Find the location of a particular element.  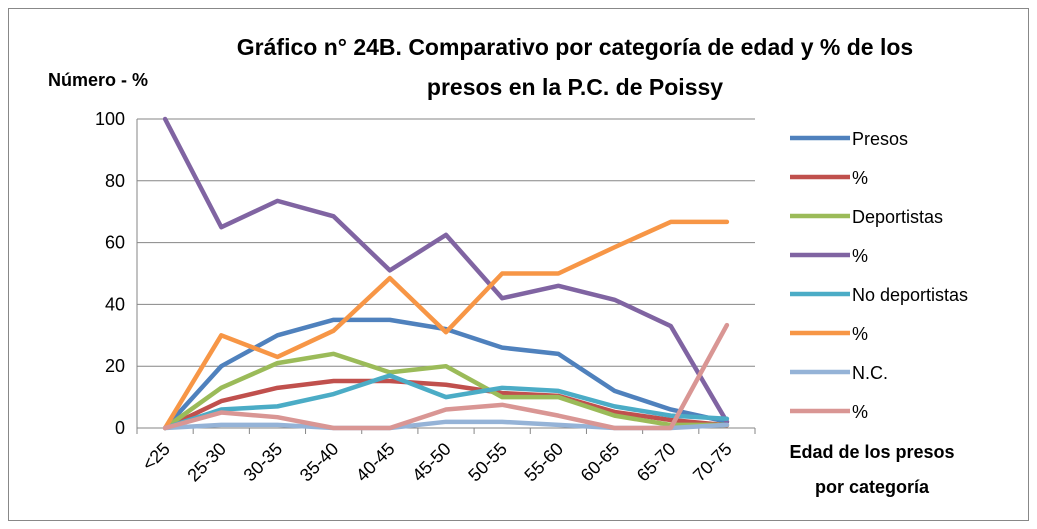

y-tick-label: 20 is located at coordinates (115, 366).